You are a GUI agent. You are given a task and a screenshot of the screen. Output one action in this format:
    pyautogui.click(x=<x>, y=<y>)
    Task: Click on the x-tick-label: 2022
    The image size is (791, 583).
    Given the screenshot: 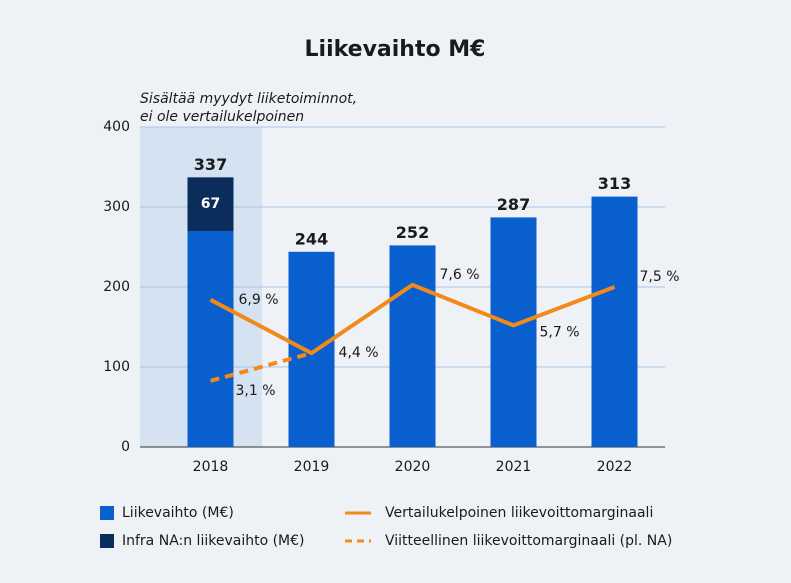 What is the action you would take?
    pyautogui.click(x=615, y=467)
    